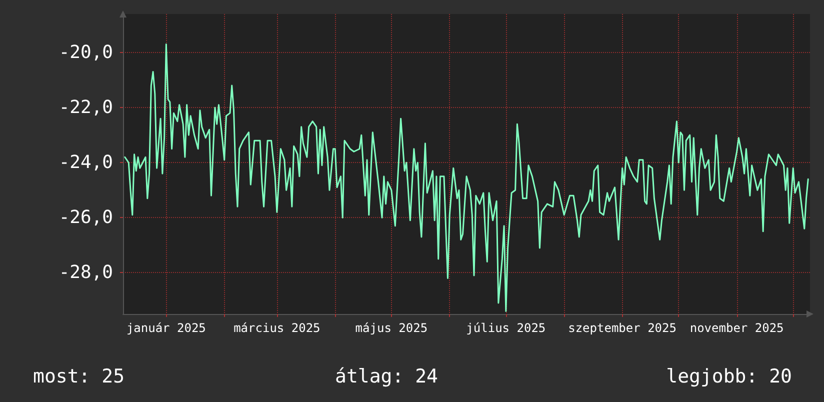 The image size is (824, 402). Describe the element at coordinates (85, 163) in the screenshot. I see `y-tick-label: -24,0` at that location.